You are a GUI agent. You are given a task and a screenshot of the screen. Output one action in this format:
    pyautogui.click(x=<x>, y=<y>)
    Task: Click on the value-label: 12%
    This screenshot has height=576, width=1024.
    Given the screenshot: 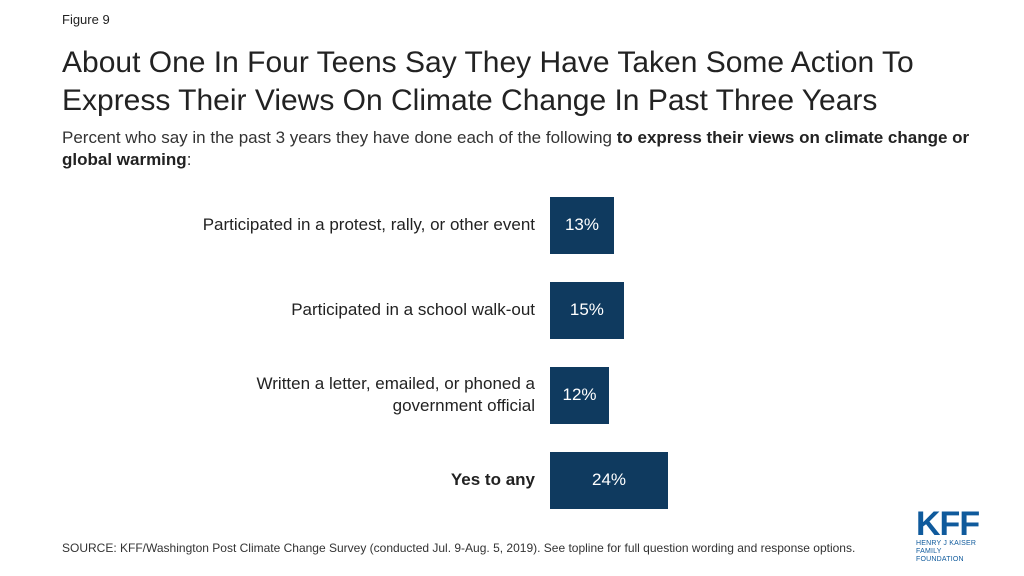 What is the action you would take?
    pyautogui.click(x=579, y=394)
    